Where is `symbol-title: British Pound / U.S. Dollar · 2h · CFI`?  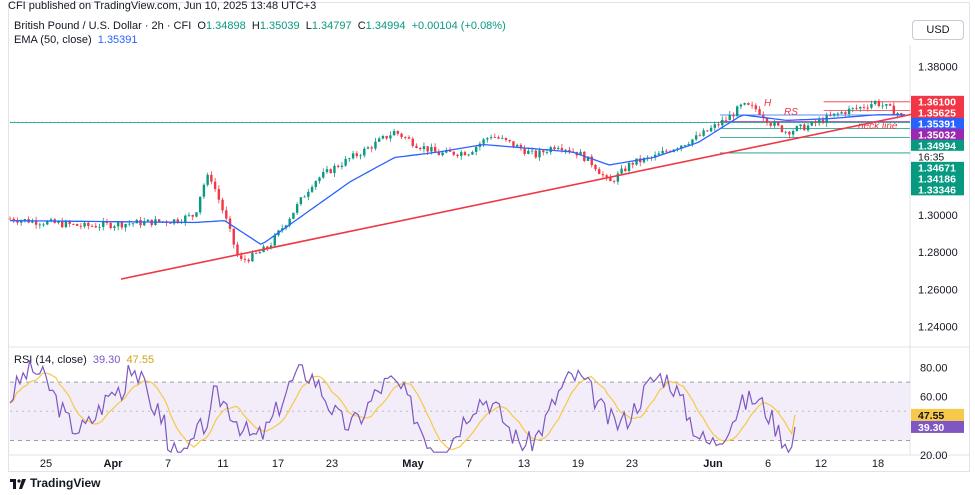 symbol-title: British Pound / U.S. Dollar · 2h · CFI is located at coordinates (103, 26).